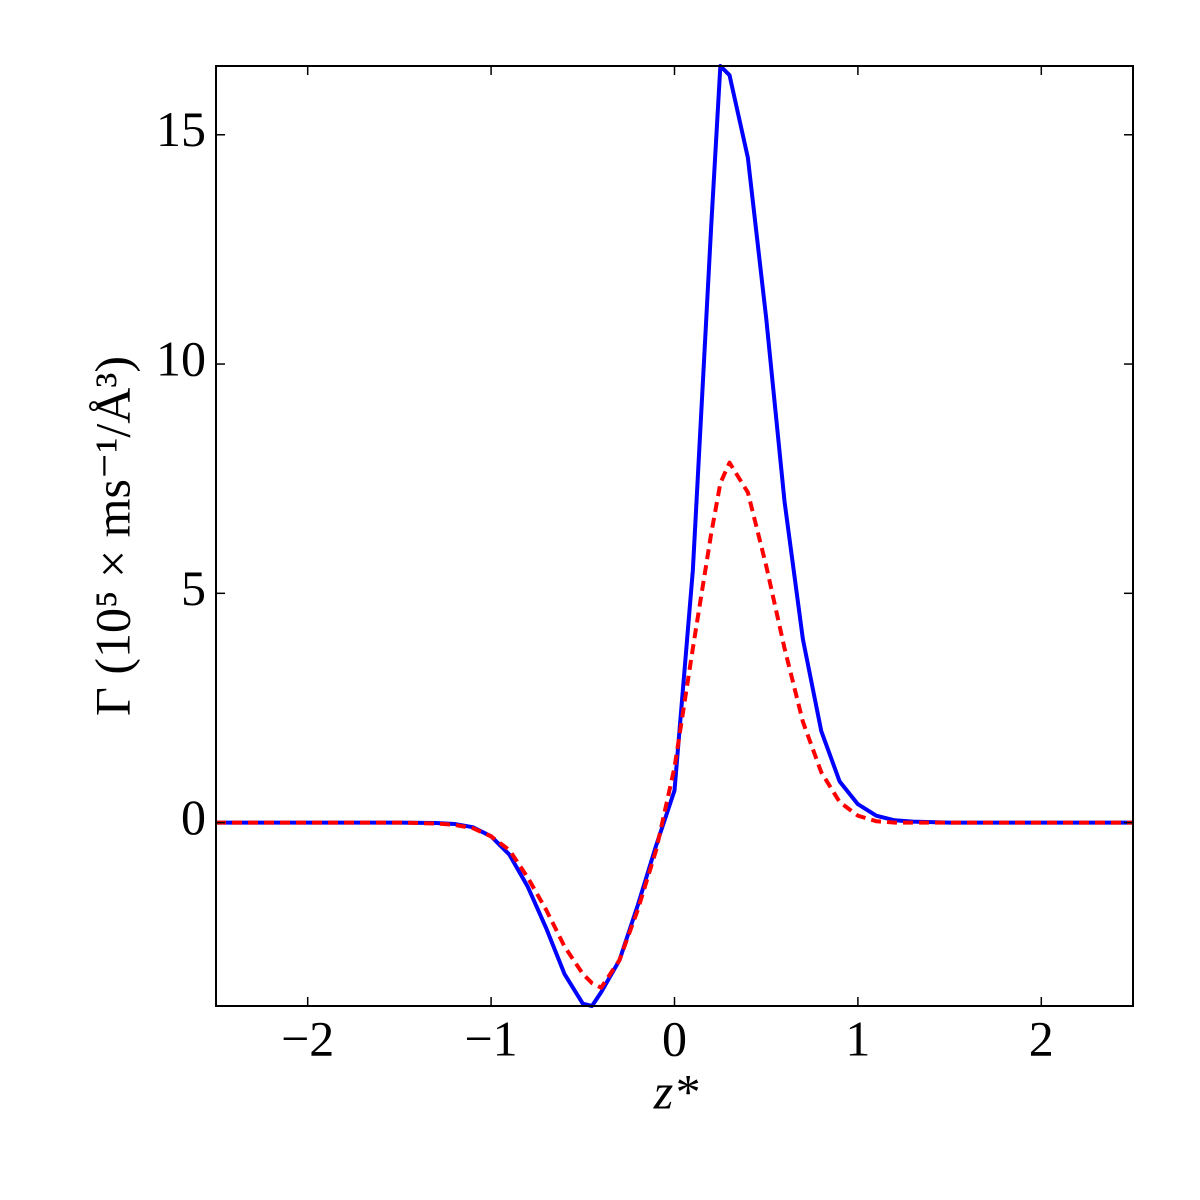 Image resolution: width=1200 pixels, height=1200 pixels. Describe the element at coordinates (857, 1038) in the screenshot. I see `x-tick-label: 1` at that location.